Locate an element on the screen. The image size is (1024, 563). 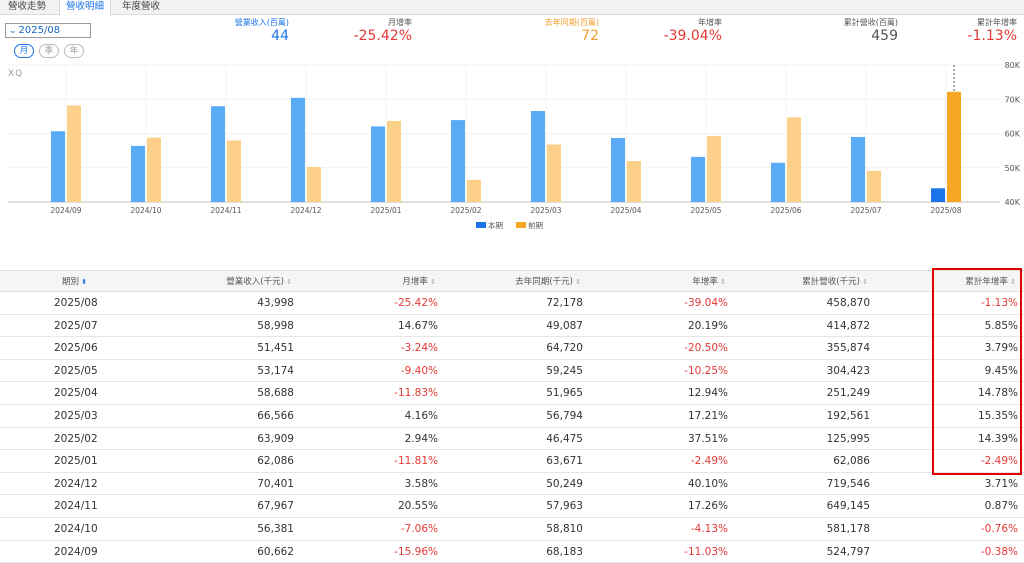
table-cell: -25.42% is located at coordinates (416, 303).